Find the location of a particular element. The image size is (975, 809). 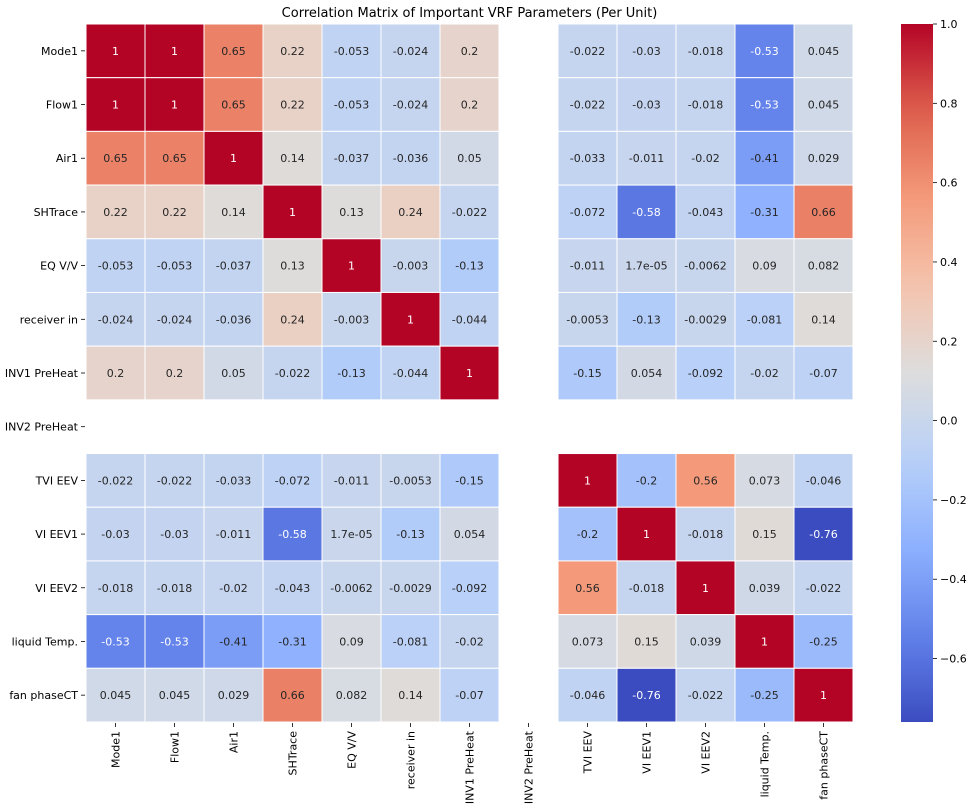

y-tick-label-7: INV2 PreHeat is located at coordinates (42, 427).